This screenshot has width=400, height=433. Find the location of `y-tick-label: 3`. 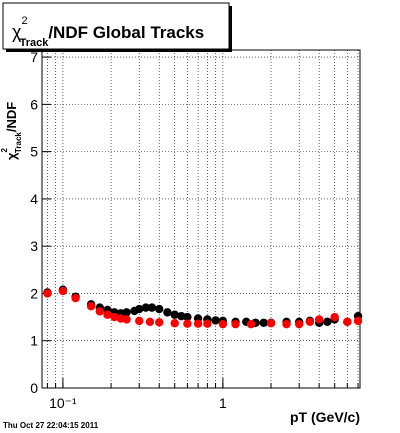

y-tick-label: 3 is located at coordinates (34, 246).